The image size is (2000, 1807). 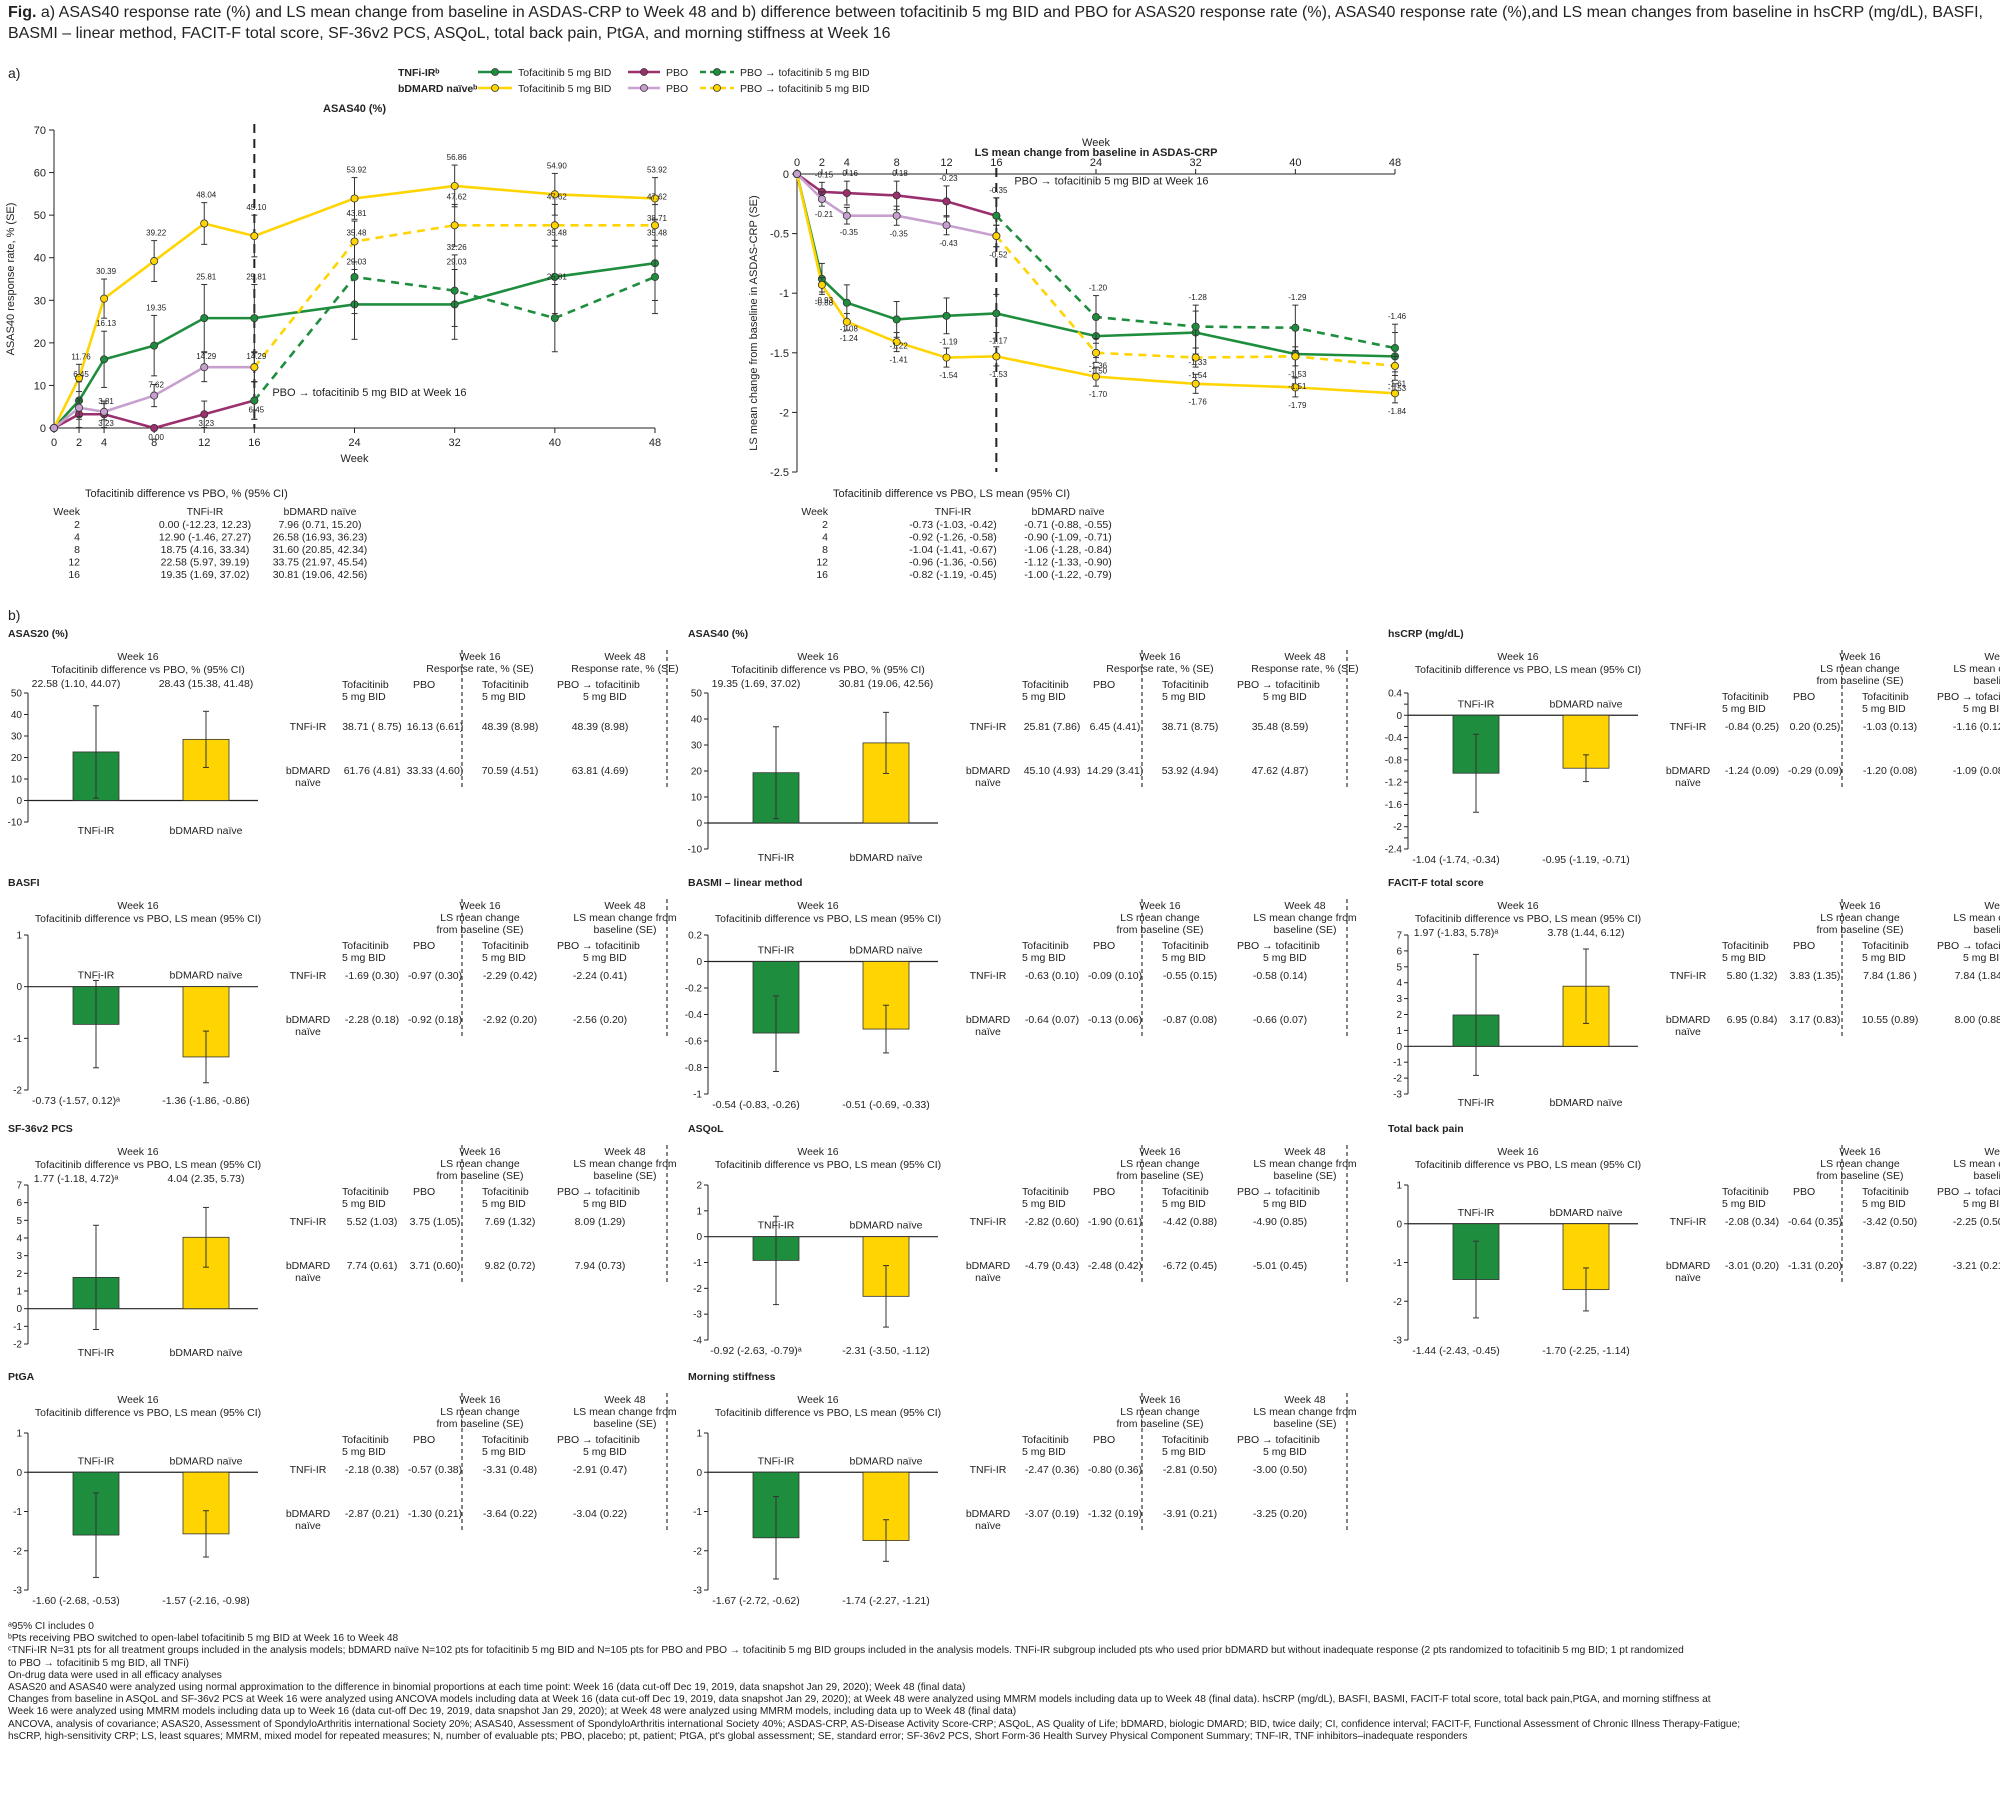 What do you see at coordinates (1052, 727) in the screenshot?
I see `table-cell: 25.81 (7.86)` at bounding box center [1052, 727].